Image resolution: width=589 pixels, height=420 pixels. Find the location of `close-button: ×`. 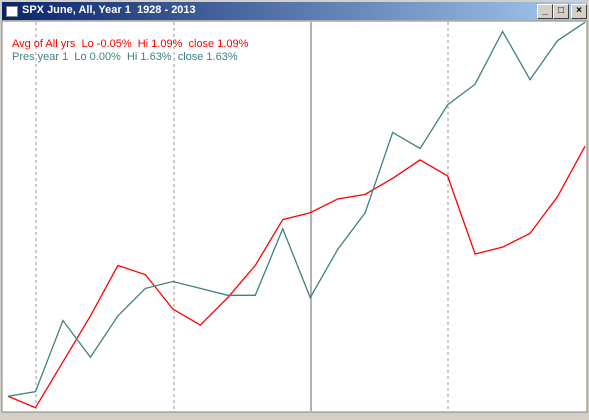

close-button: × is located at coordinates (579, 11).